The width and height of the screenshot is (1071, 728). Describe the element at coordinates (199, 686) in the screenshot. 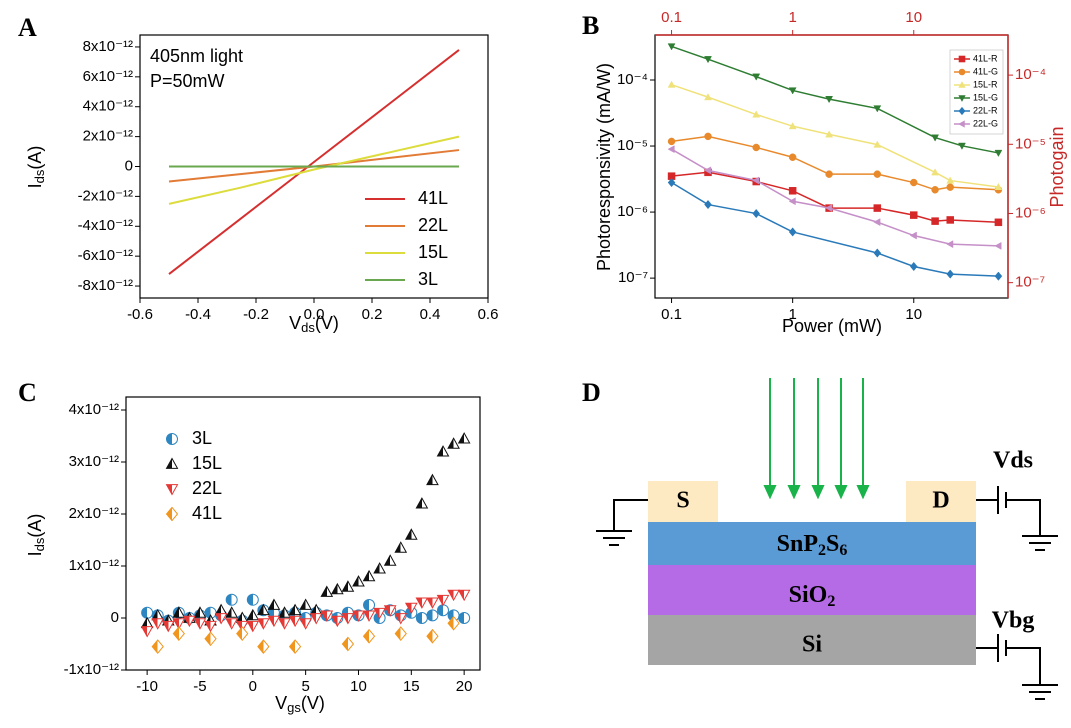

I see `x-tick-label: -5` at that location.